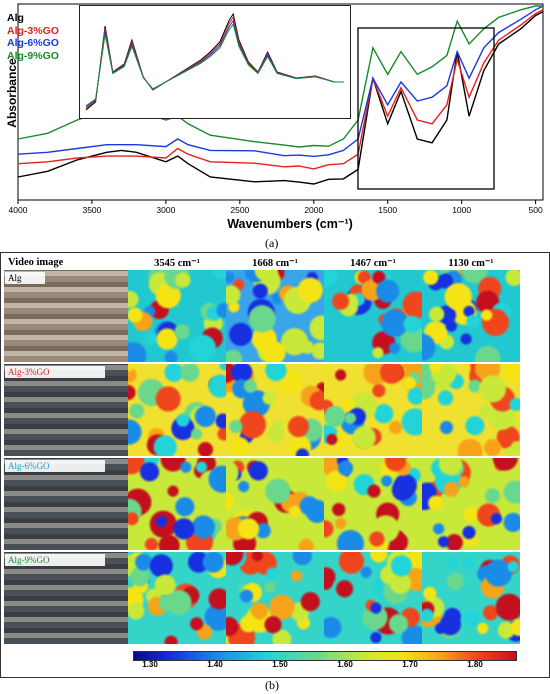 Image resolution: width=550 pixels, height=694 pixels. What do you see at coordinates (177, 598) in the screenshot?
I see `chem-map-r3-c0` at bounding box center [177, 598].